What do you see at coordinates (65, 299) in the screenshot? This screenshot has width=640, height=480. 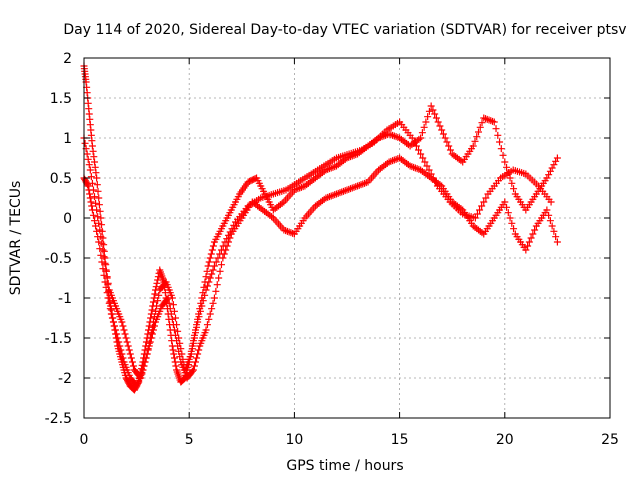 I see `y-tick-label: -1` at bounding box center [65, 299].